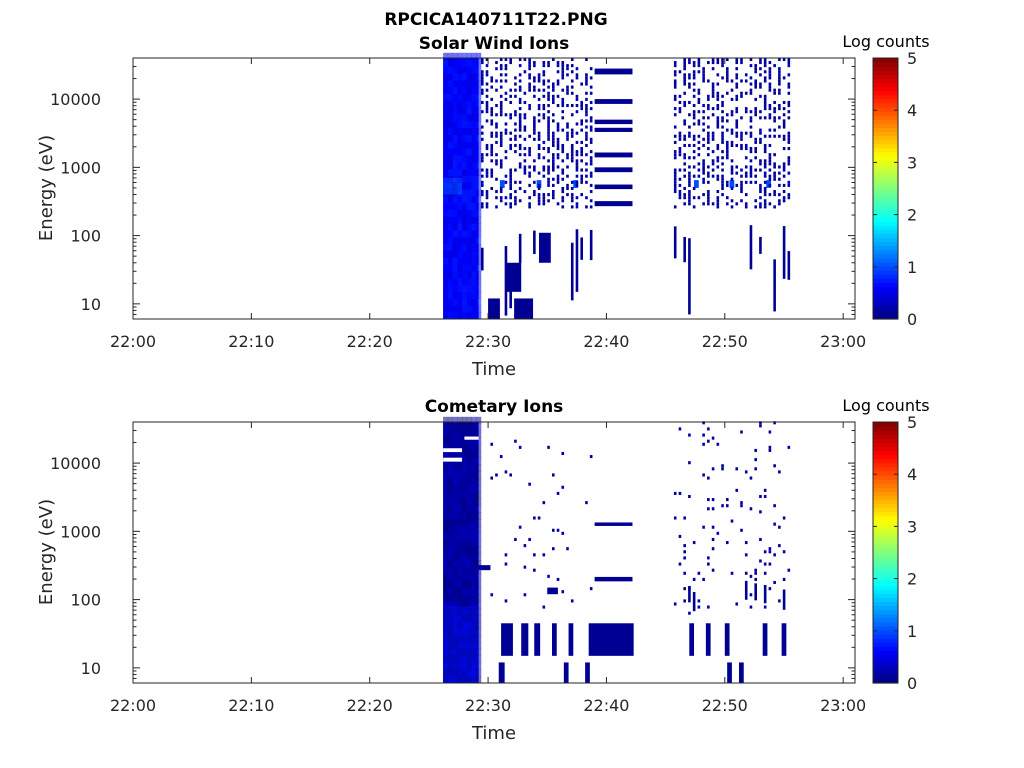 The height and width of the screenshot is (768, 1024). Describe the element at coordinates (725, 341) in the screenshot. I see `x-tick-label: 22:50` at that location.